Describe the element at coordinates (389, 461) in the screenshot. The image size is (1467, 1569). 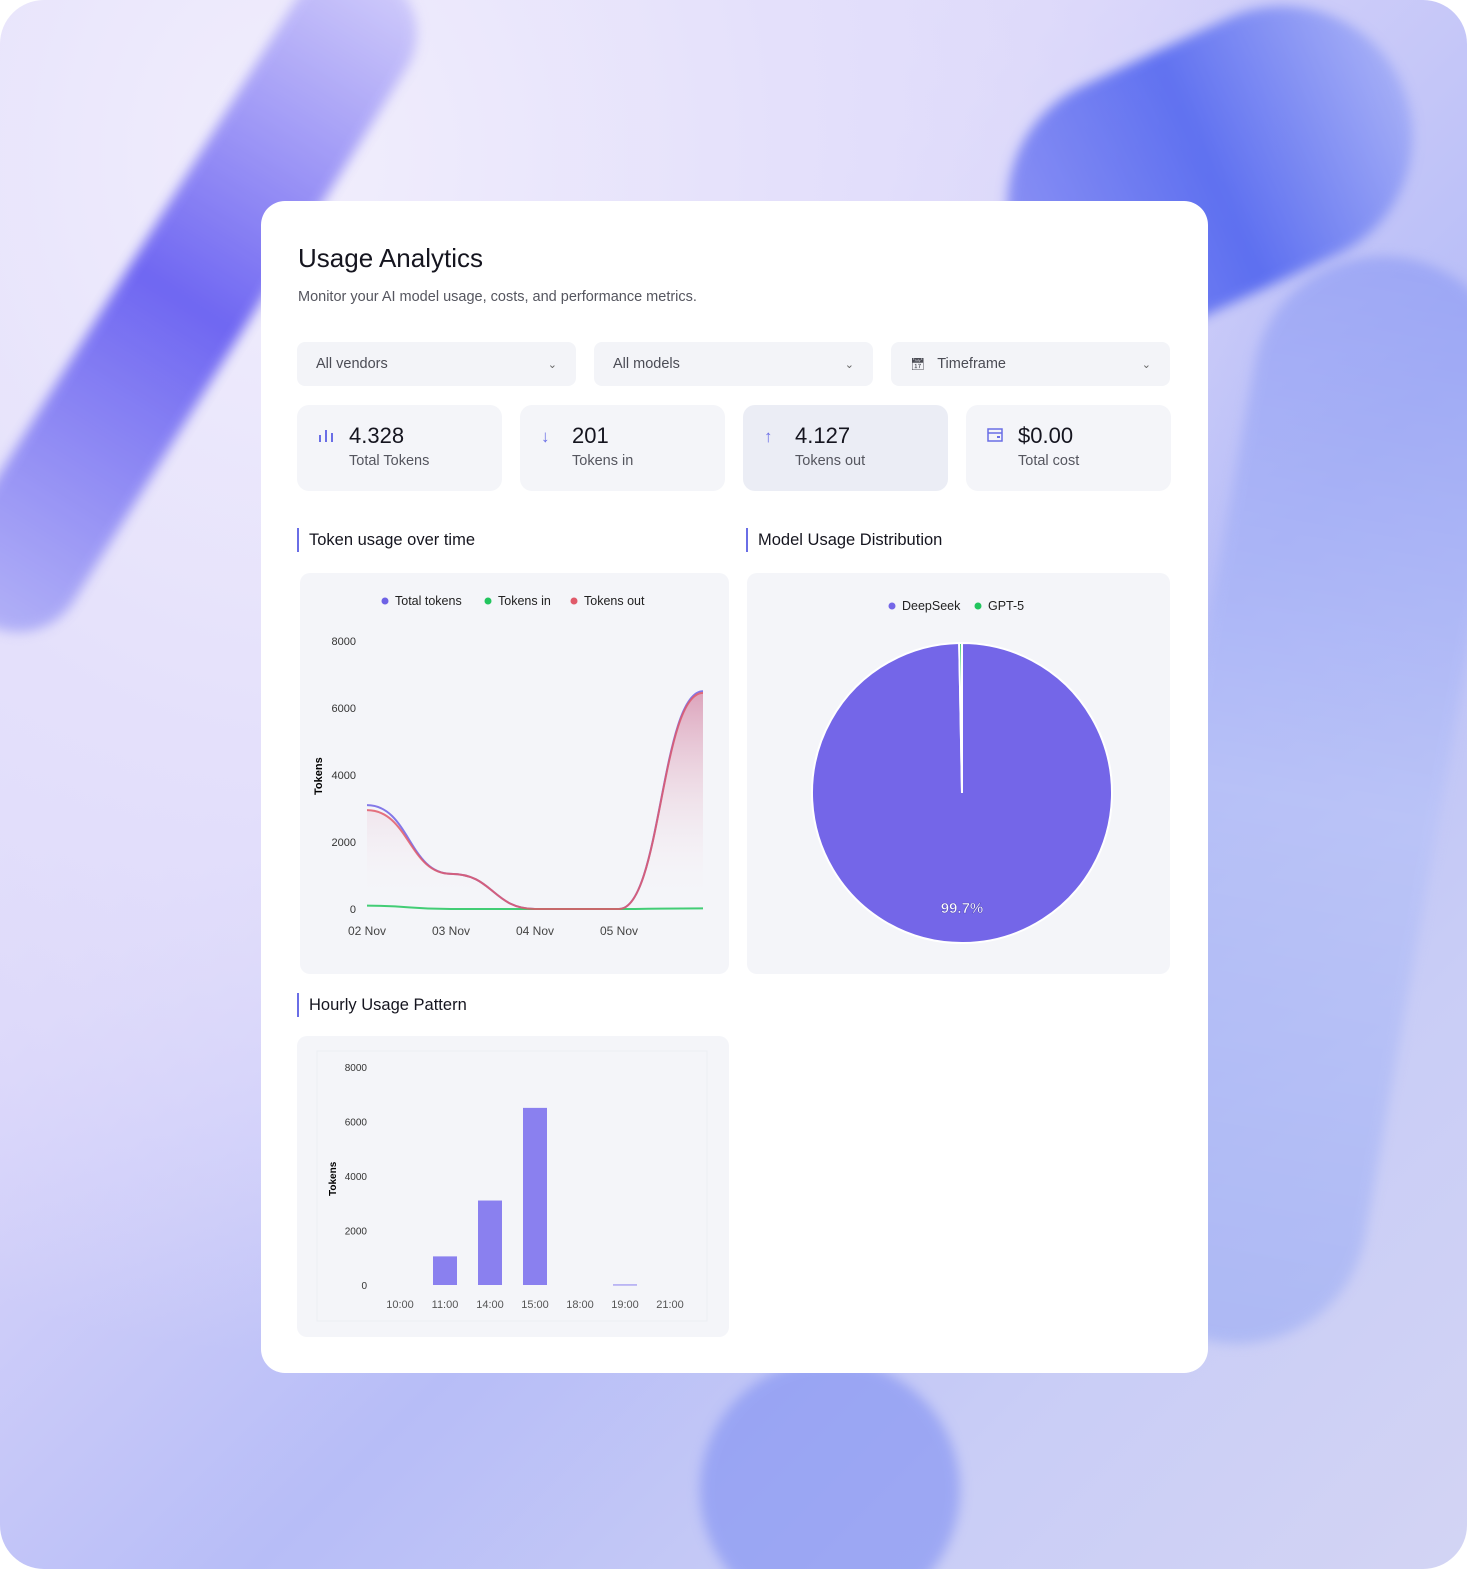
I see `stat-label: Total Tokens` at that location.